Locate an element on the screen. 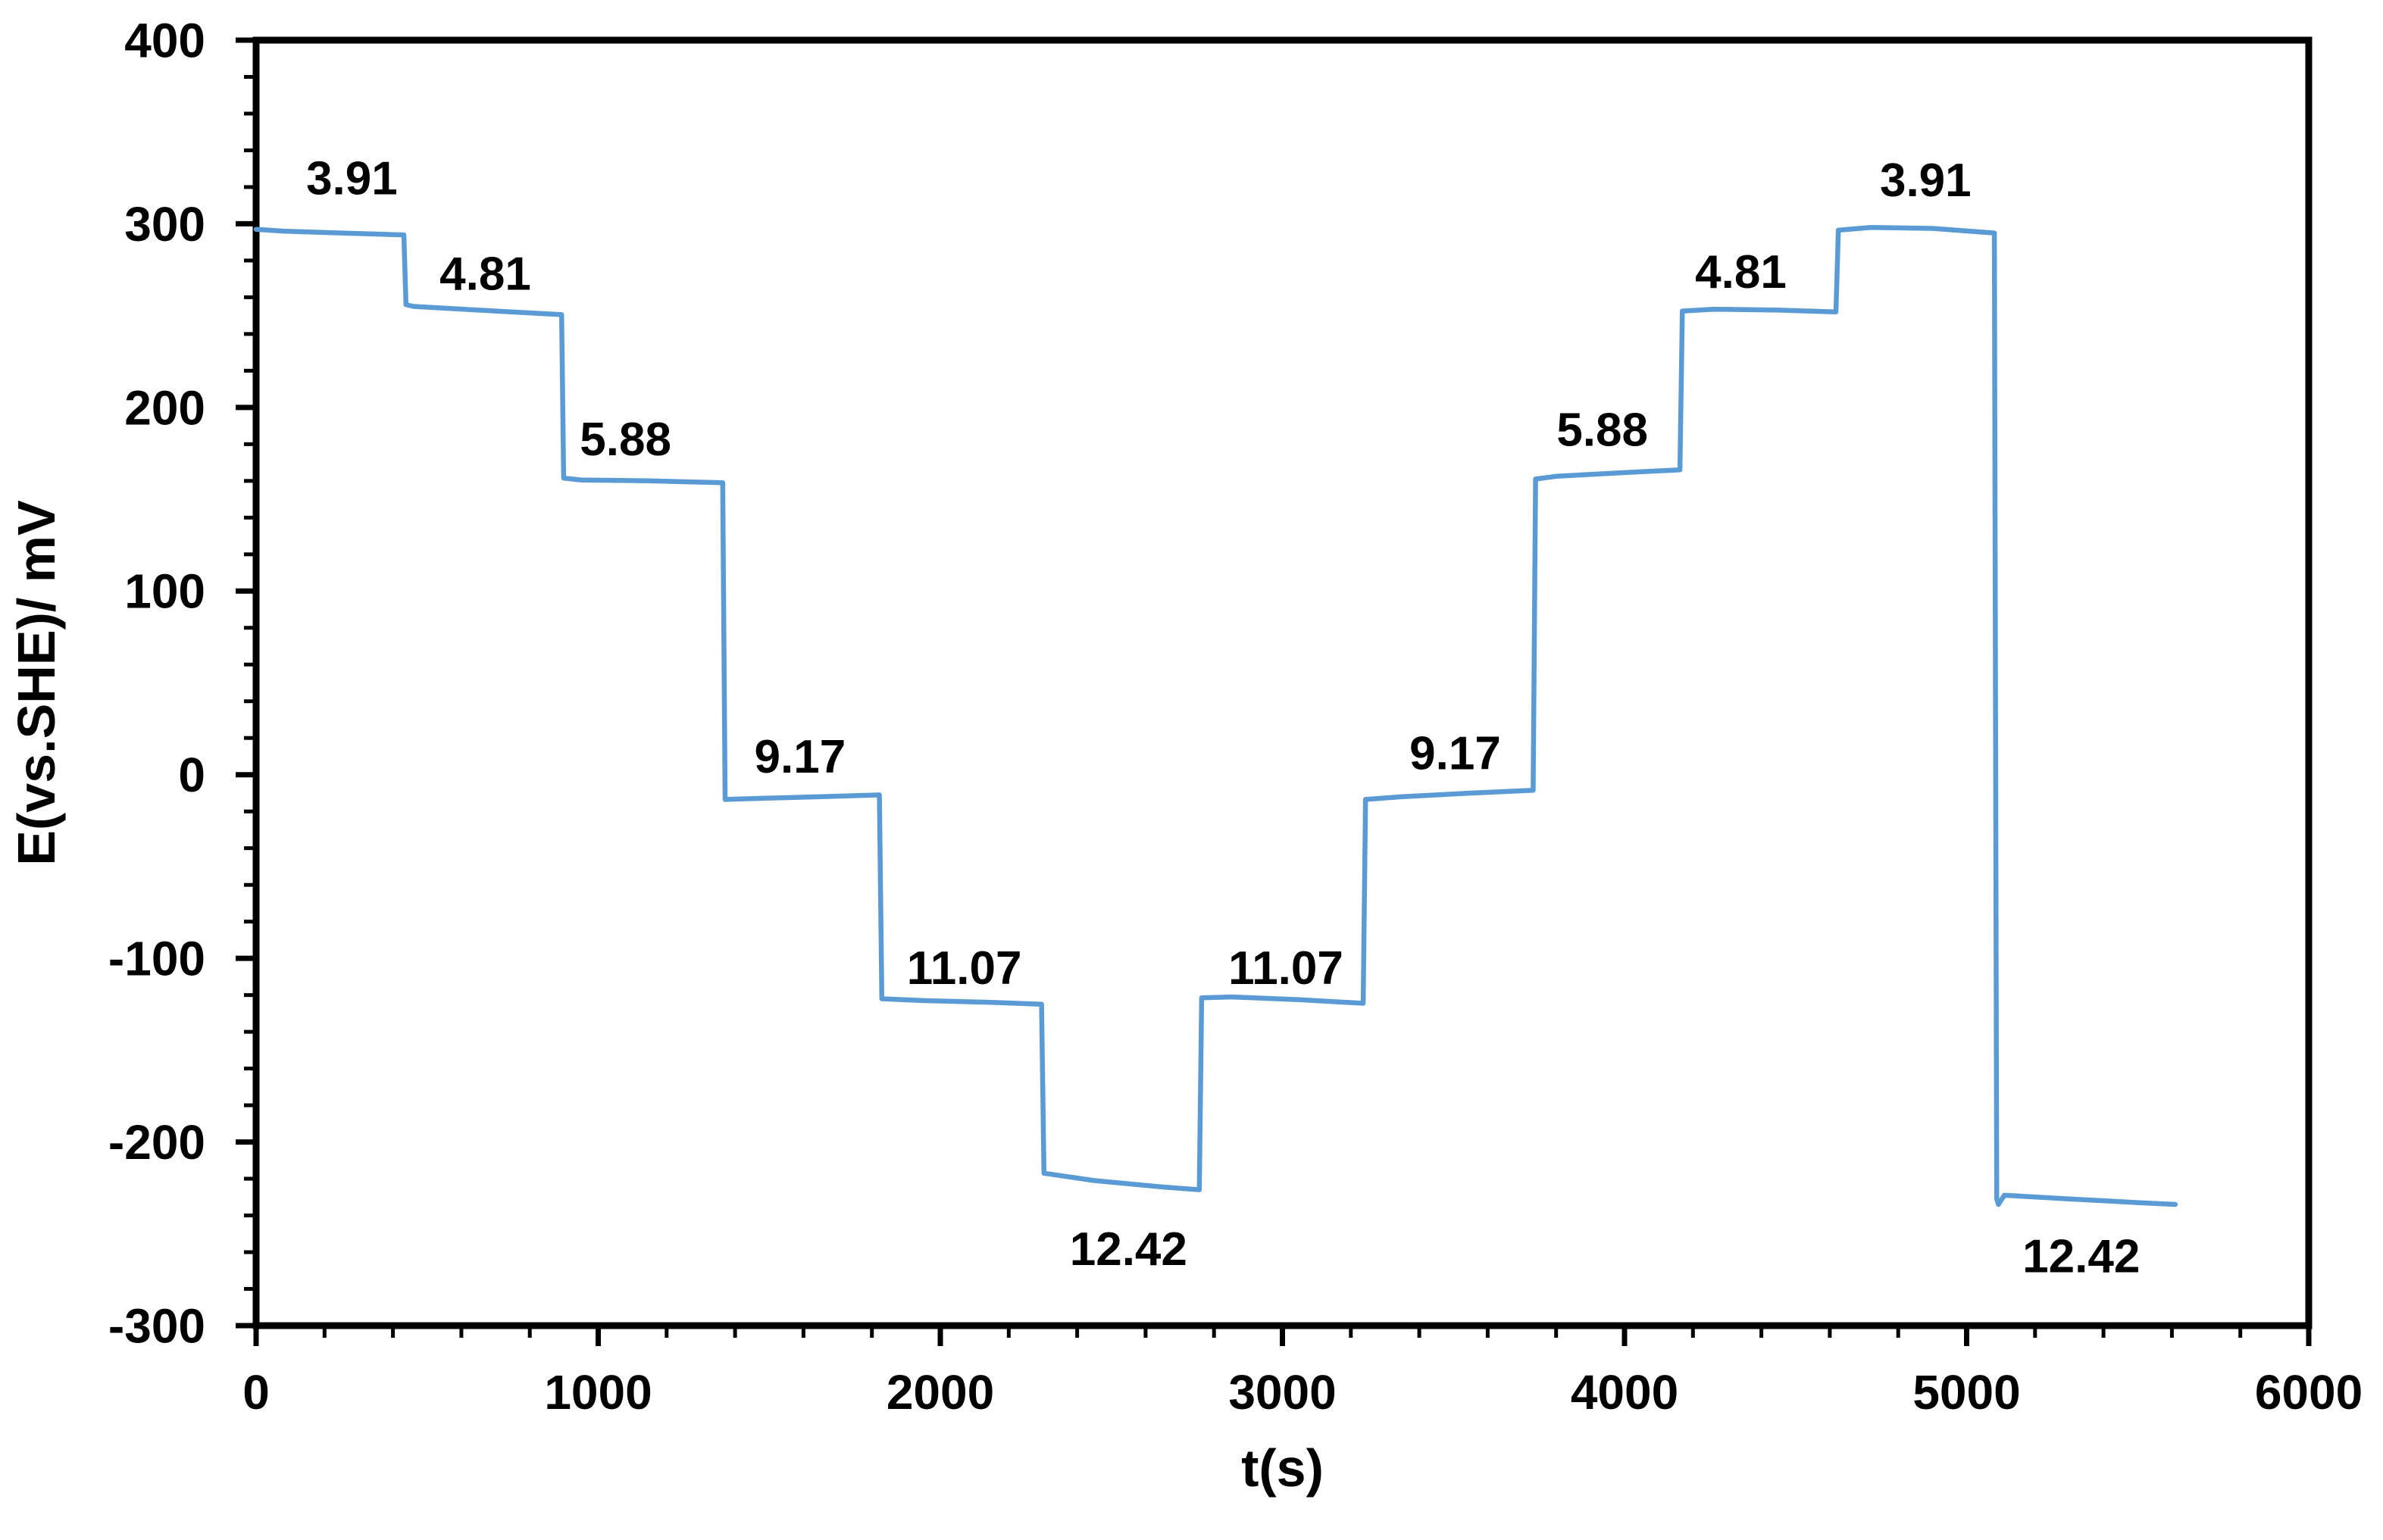  x-tick-label: 2000 is located at coordinates (940, 1392).